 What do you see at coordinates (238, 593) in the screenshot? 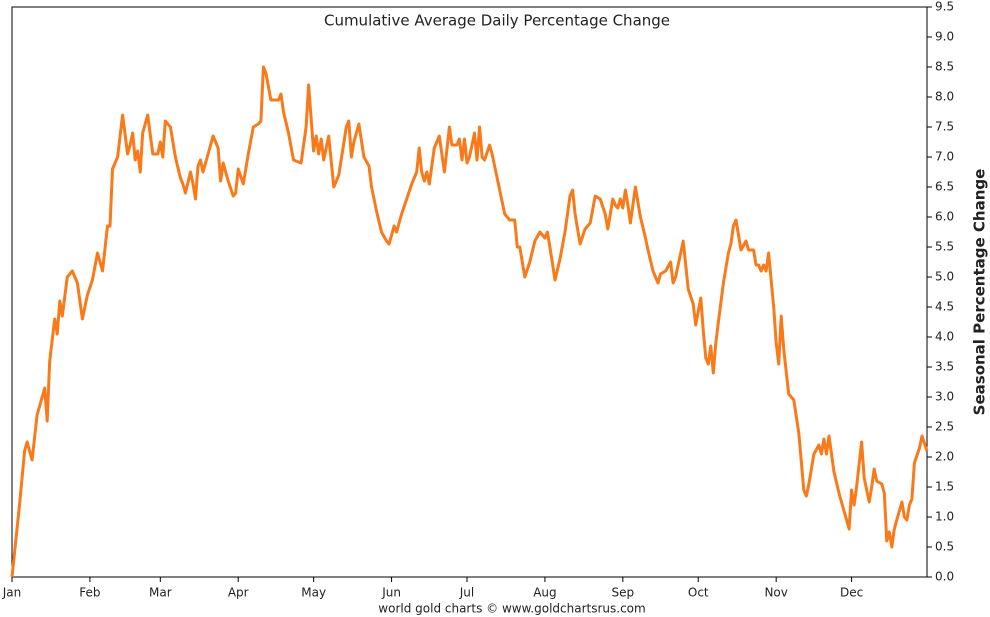
I see `x-tick-label: Apr` at bounding box center [238, 593].